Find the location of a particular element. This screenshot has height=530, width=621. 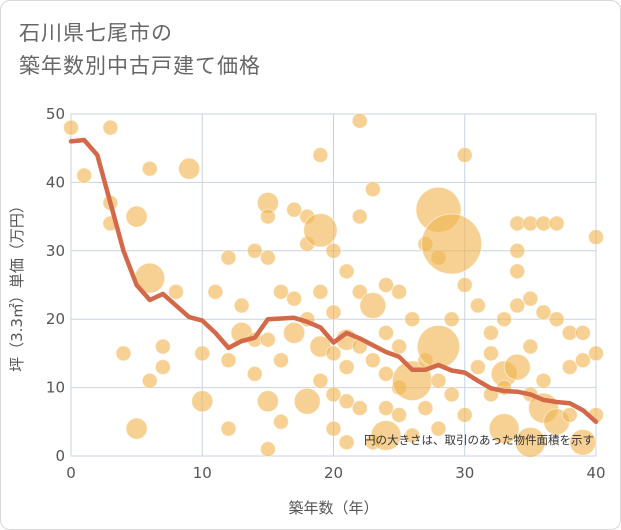

y-axis-title: 坪（3.3㎡）単価（万円） is located at coordinates (17, 285).